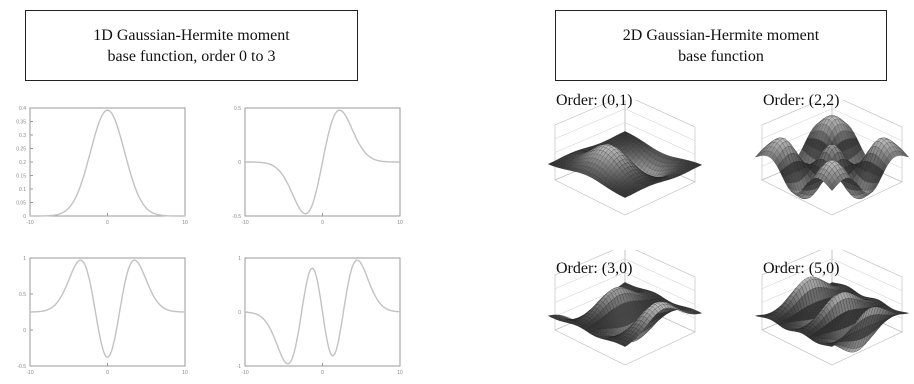 This screenshot has width=914, height=384. I want to click on order-label-2-2: Order: (2,2), so click(801, 100).